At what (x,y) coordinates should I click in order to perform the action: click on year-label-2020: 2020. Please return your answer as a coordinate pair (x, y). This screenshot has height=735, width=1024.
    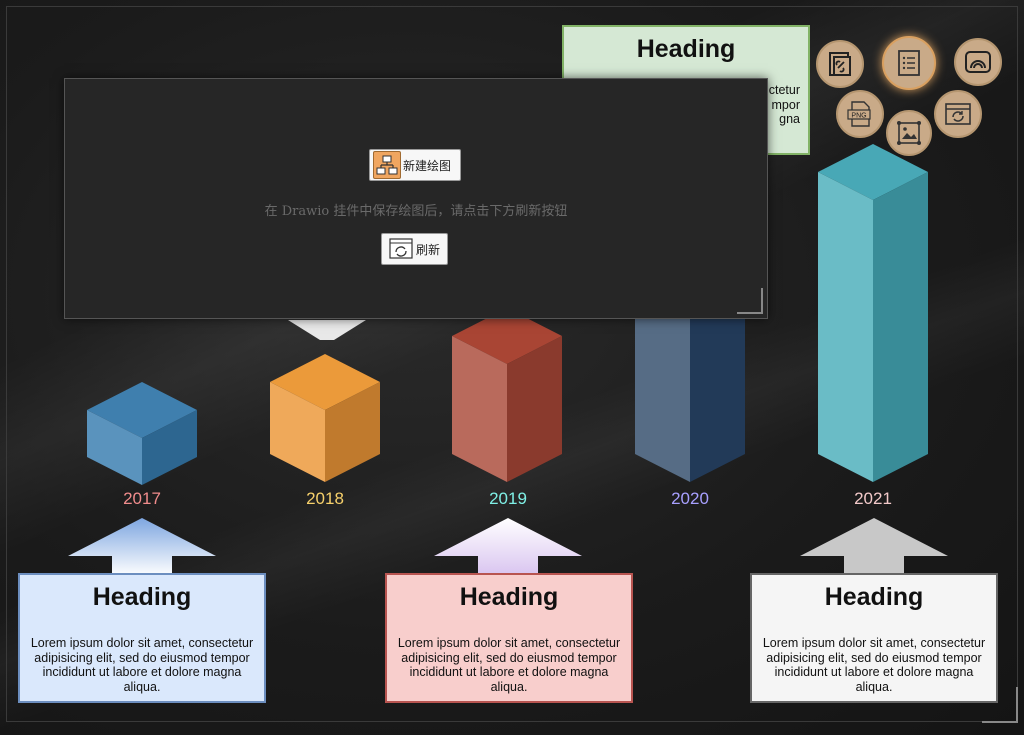
    Looking at the image, I should click on (690, 498).